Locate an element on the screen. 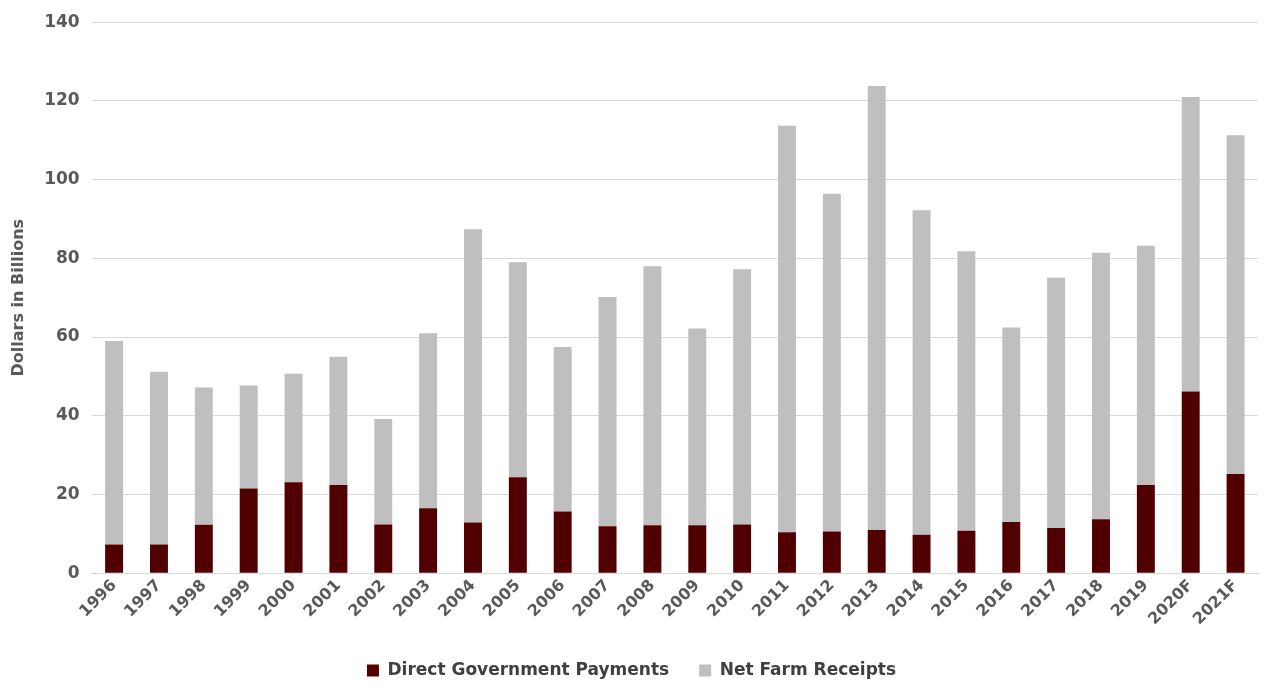 The height and width of the screenshot is (694, 1268). y-tick-label: 100 is located at coordinates (62, 178).